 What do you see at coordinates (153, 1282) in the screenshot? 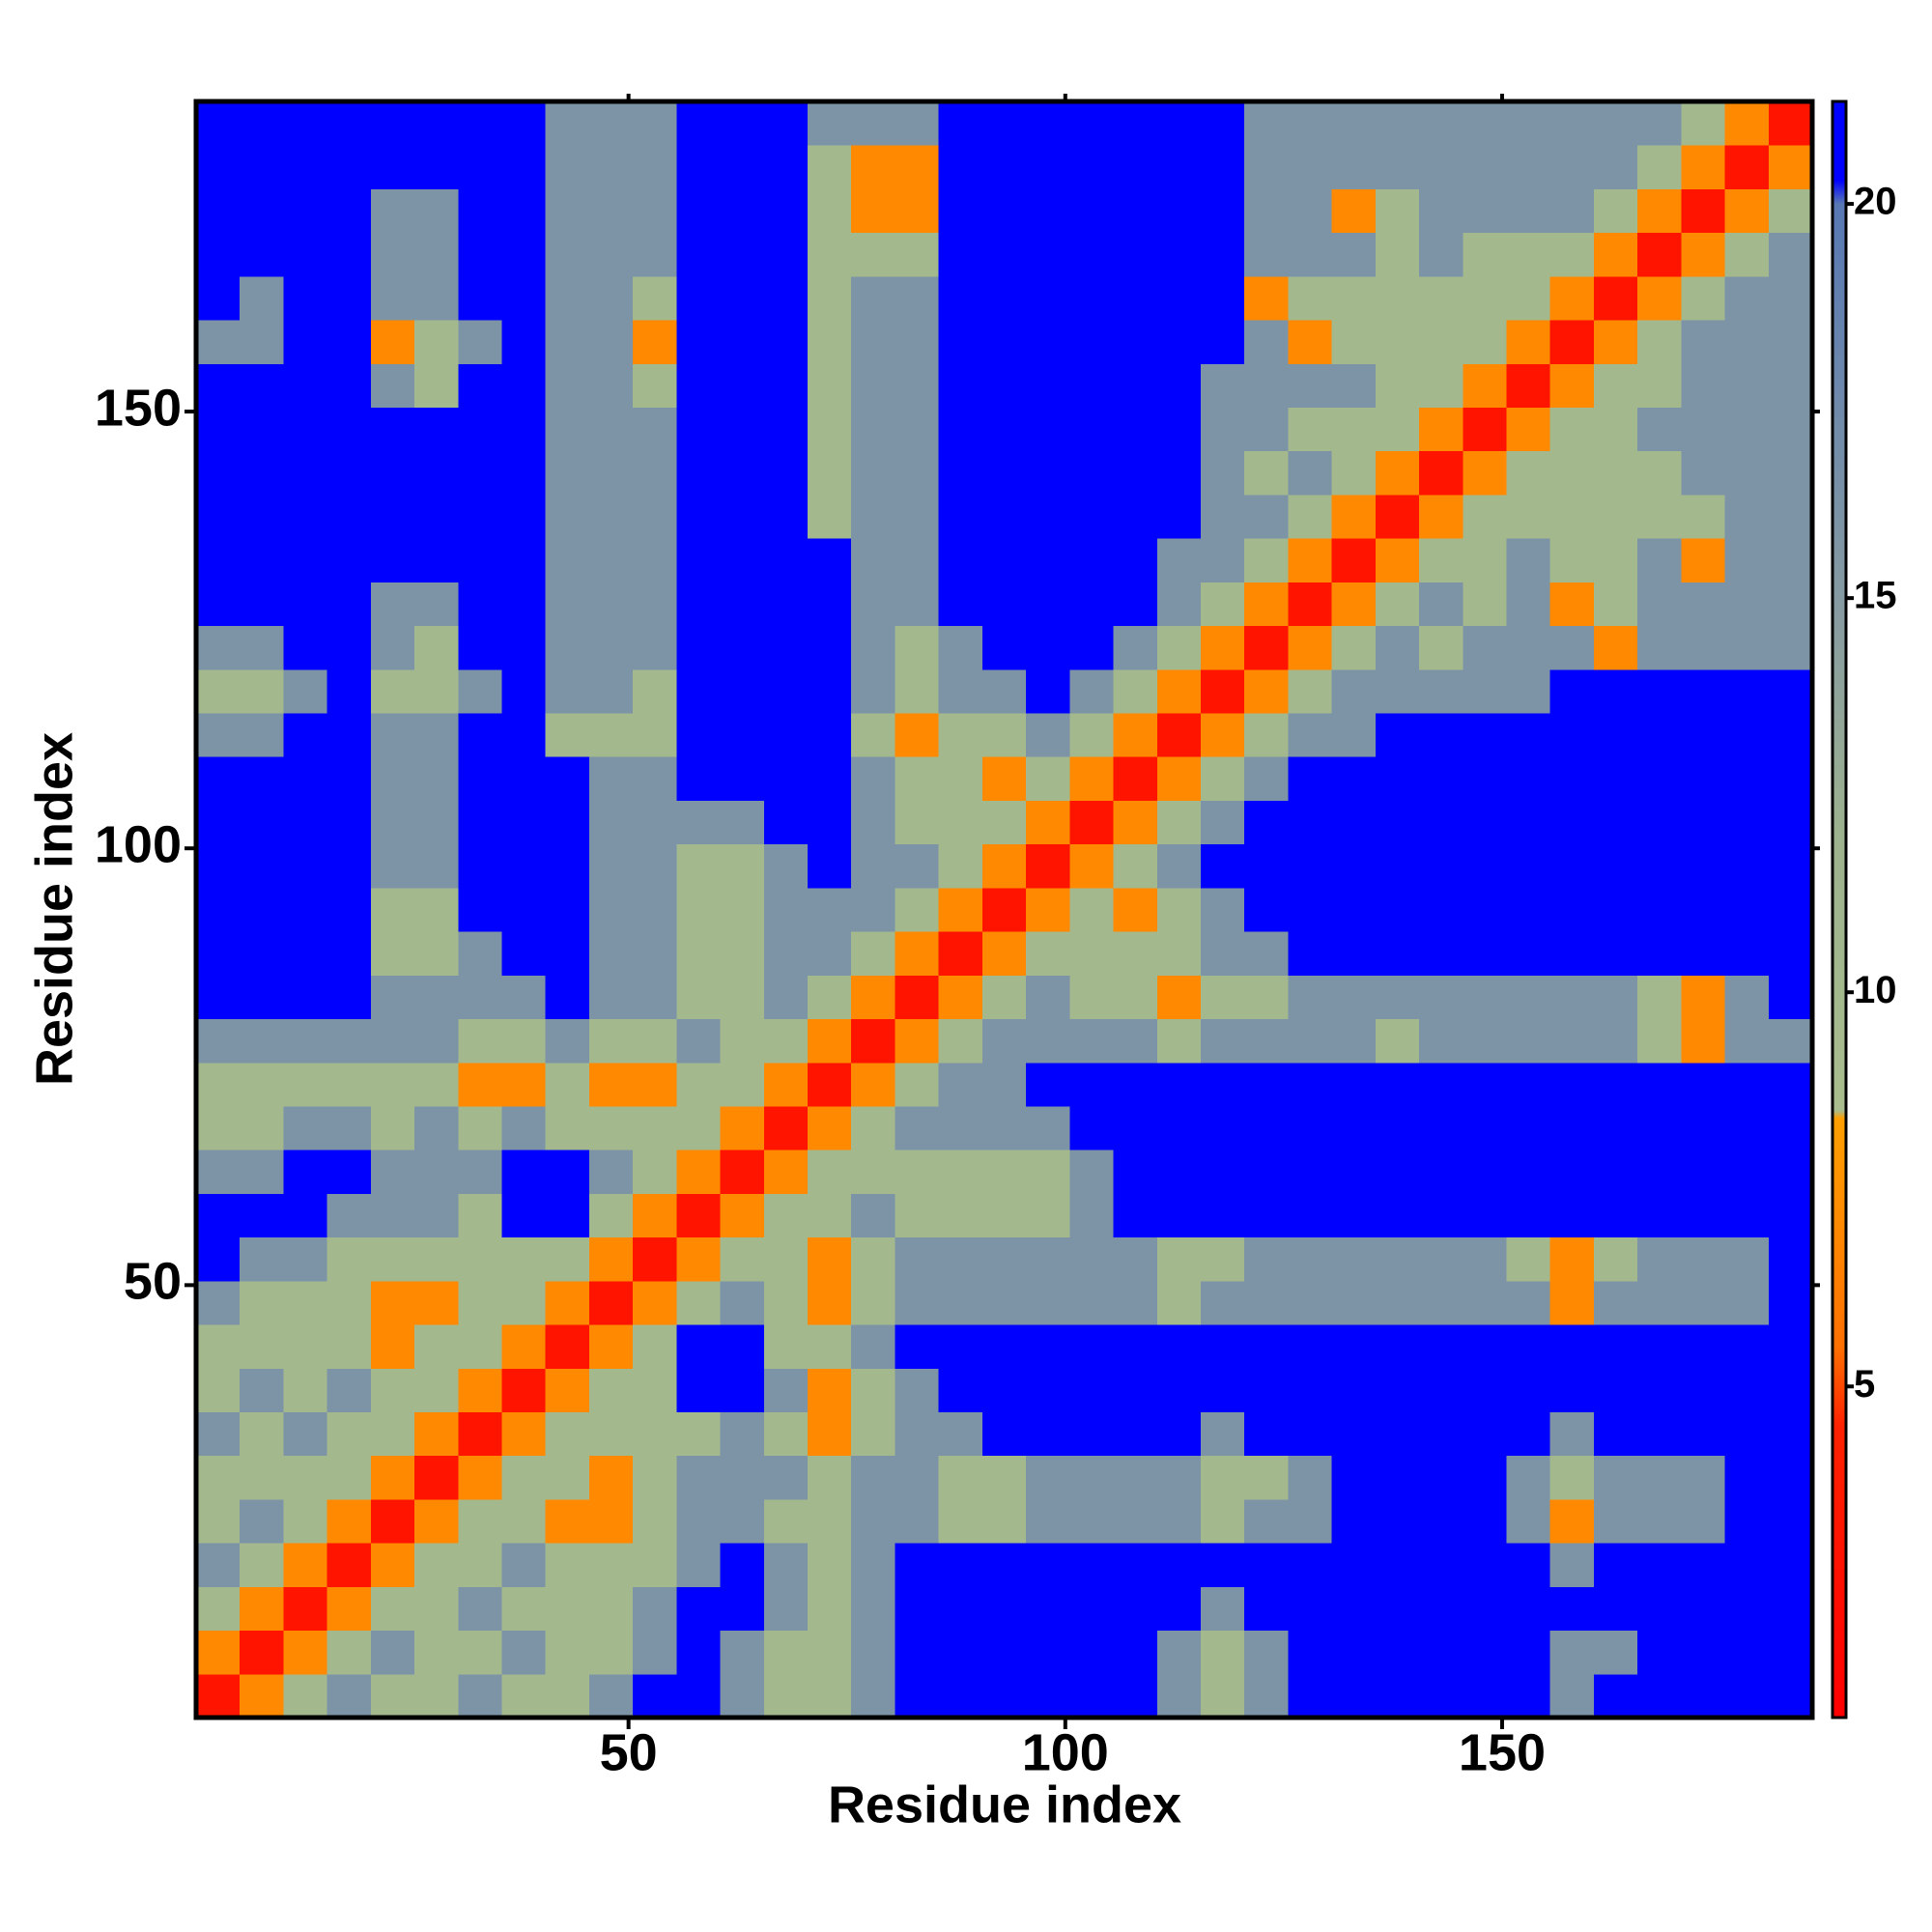
I see `y-tick-label: 50` at bounding box center [153, 1282].